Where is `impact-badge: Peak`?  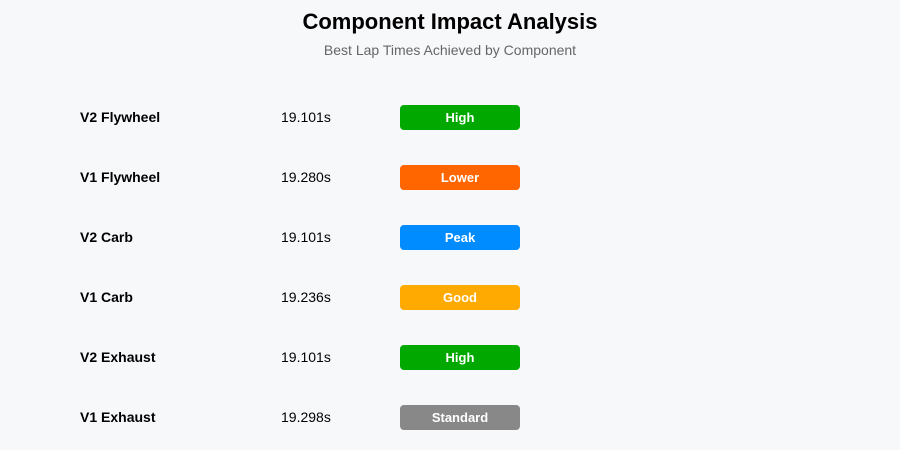
impact-badge: Peak is located at coordinates (460, 237).